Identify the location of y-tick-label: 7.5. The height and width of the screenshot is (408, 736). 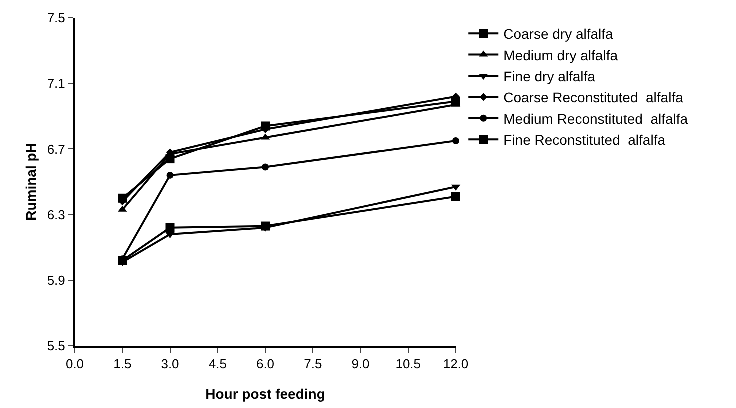
(56, 18).